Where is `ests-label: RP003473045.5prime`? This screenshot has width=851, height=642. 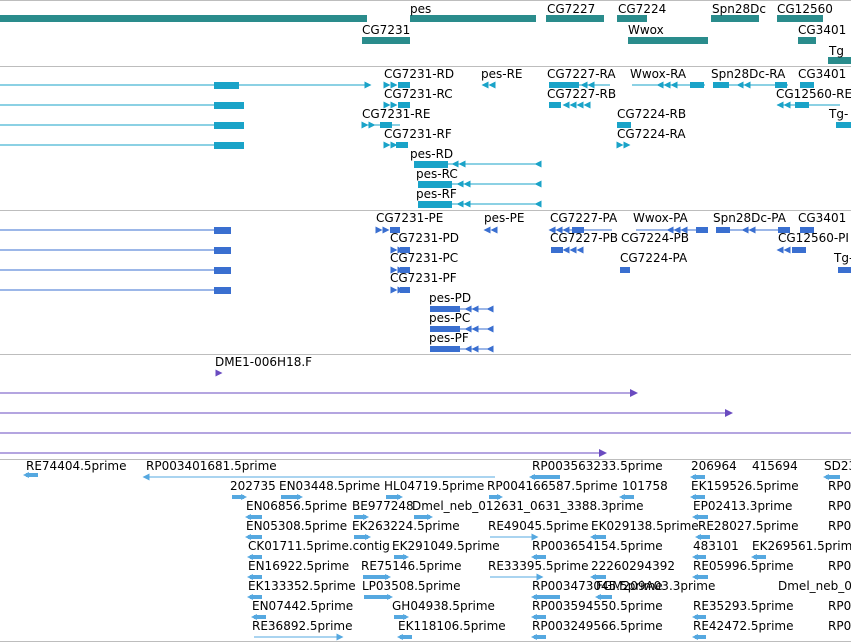 ests-label: RP003473045.5prime is located at coordinates (597, 586).